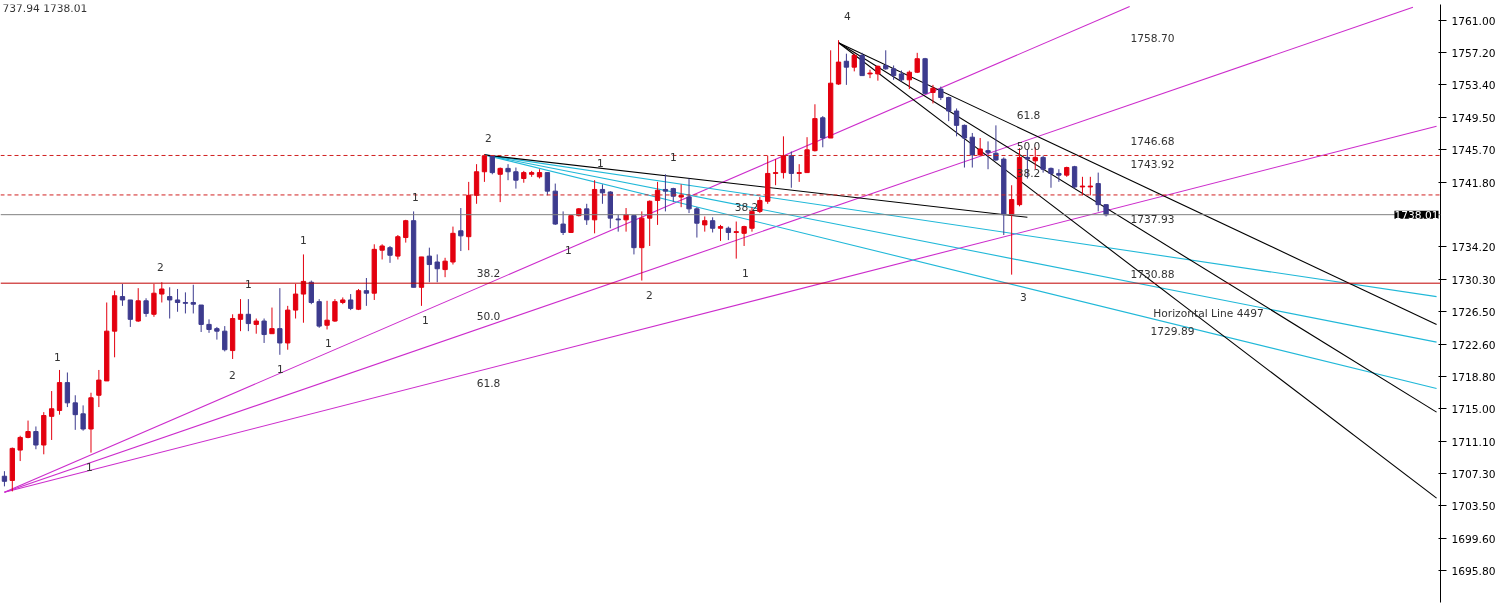 The height and width of the screenshot is (606, 1510). I want to click on y-tick-label: 1734.20, so click(1473, 247).